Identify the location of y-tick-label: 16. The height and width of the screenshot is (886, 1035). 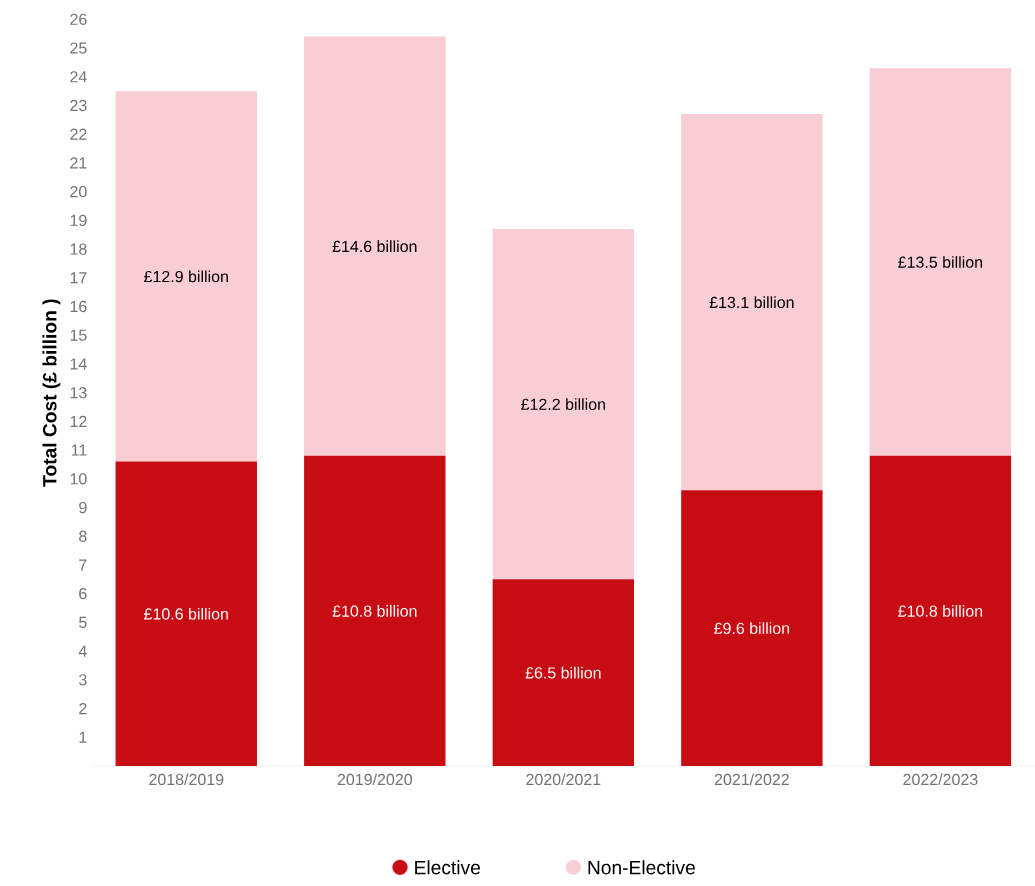
(78, 306).